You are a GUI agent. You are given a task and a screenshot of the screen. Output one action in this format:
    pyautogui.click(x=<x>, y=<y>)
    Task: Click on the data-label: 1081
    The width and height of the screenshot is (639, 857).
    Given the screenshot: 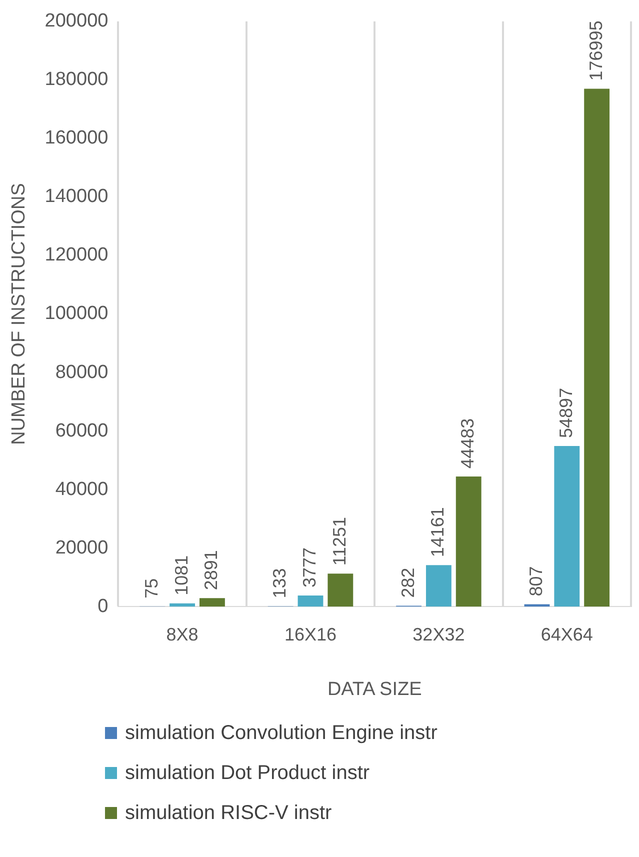 What is the action you would take?
    pyautogui.click(x=181, y=575)
    